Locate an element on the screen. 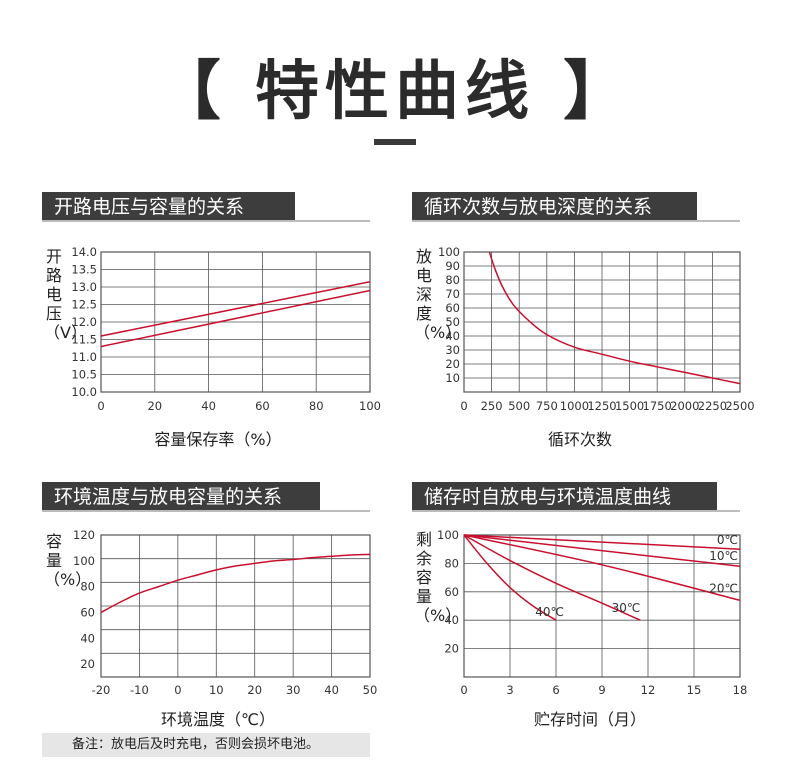  chart-3-xtick: -20 is located at coordinates (101, 690).